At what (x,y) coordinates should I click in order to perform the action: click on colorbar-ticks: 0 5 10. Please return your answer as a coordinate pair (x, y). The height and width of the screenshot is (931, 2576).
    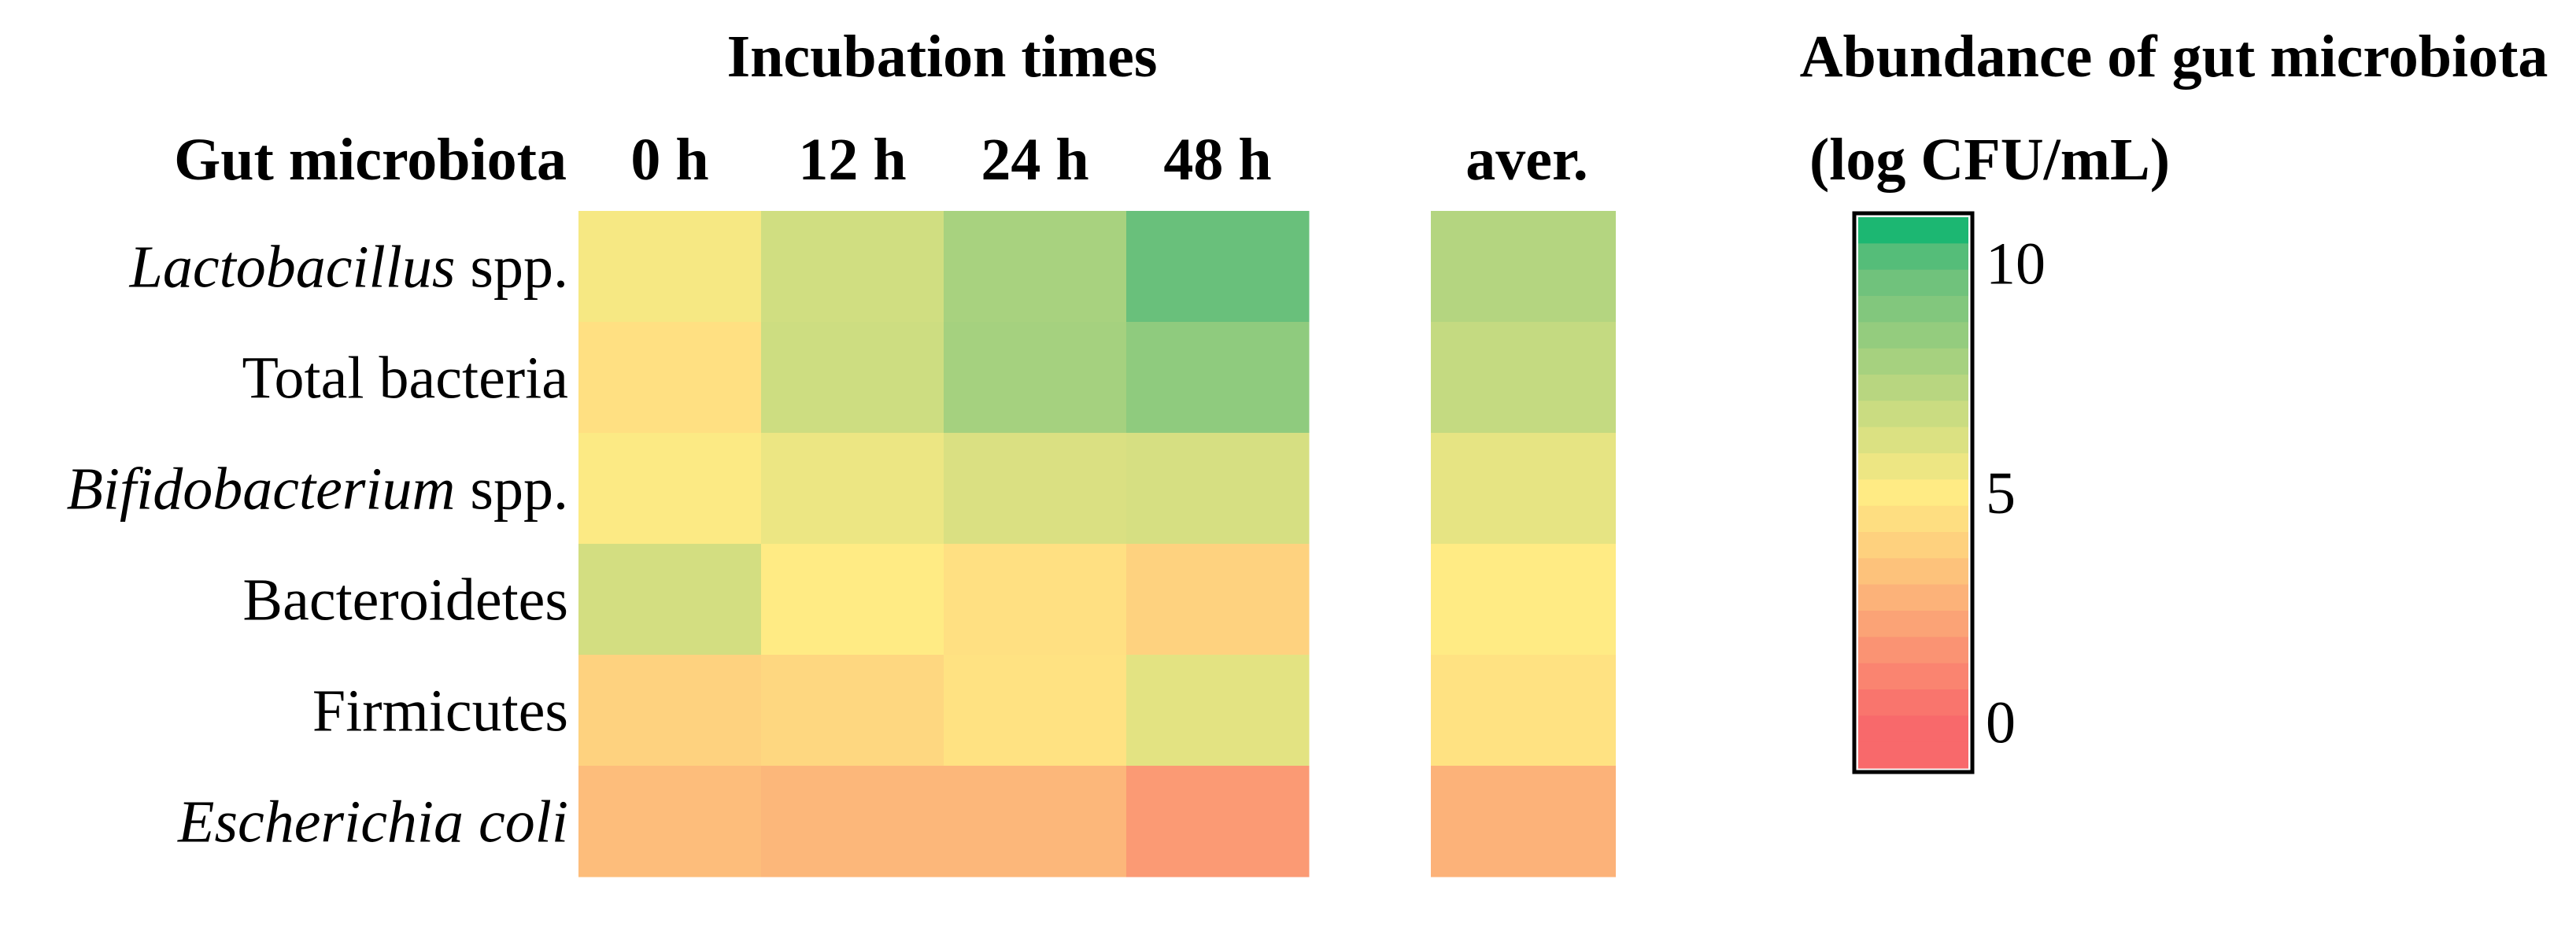
    Looking at the image, I should click on (2016, 493).